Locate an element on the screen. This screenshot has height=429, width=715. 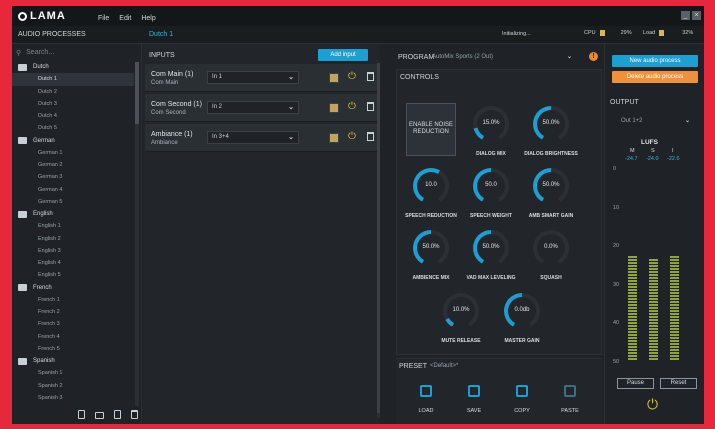
channel-value: In 2 is located at coordinates (217, 107).